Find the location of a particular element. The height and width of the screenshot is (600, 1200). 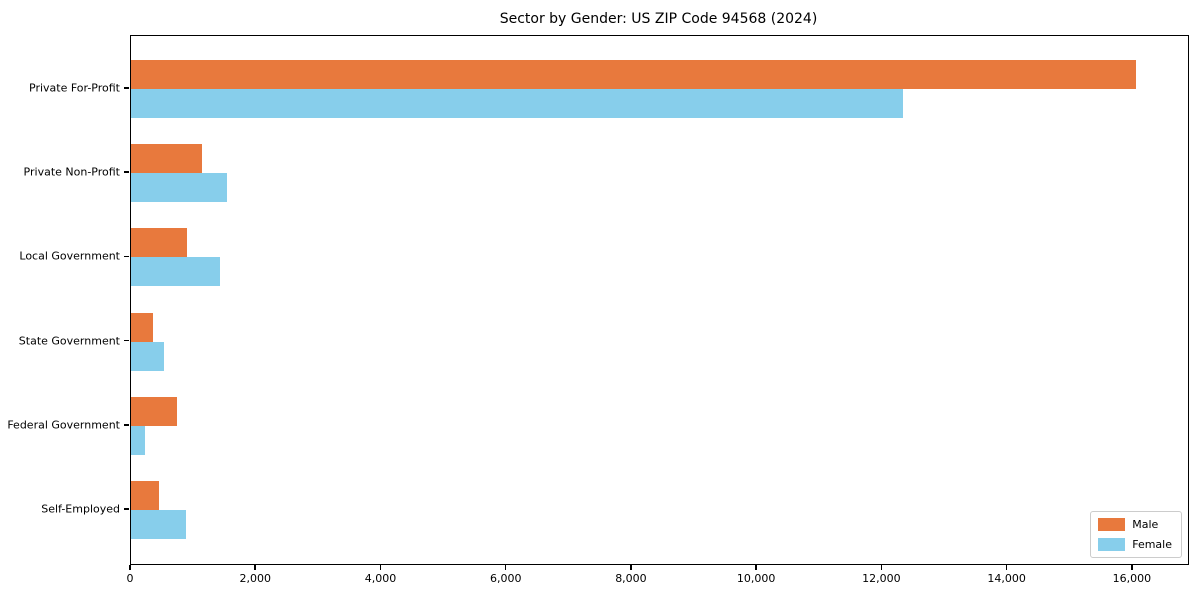

legend-item-male: Male is located at coordinates (1135, 524).